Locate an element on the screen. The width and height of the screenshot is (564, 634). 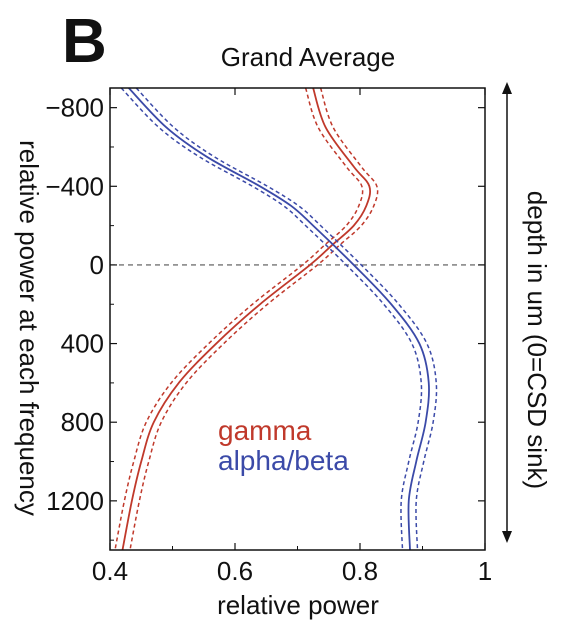
depth-range-arrow is located at coordinates (507, 312).